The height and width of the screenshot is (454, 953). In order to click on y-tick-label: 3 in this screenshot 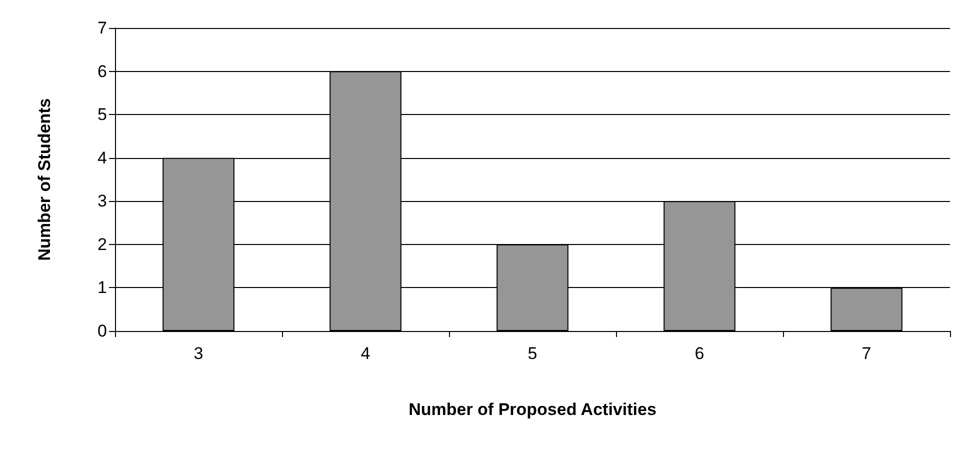, I will do `click(102, 201)`.